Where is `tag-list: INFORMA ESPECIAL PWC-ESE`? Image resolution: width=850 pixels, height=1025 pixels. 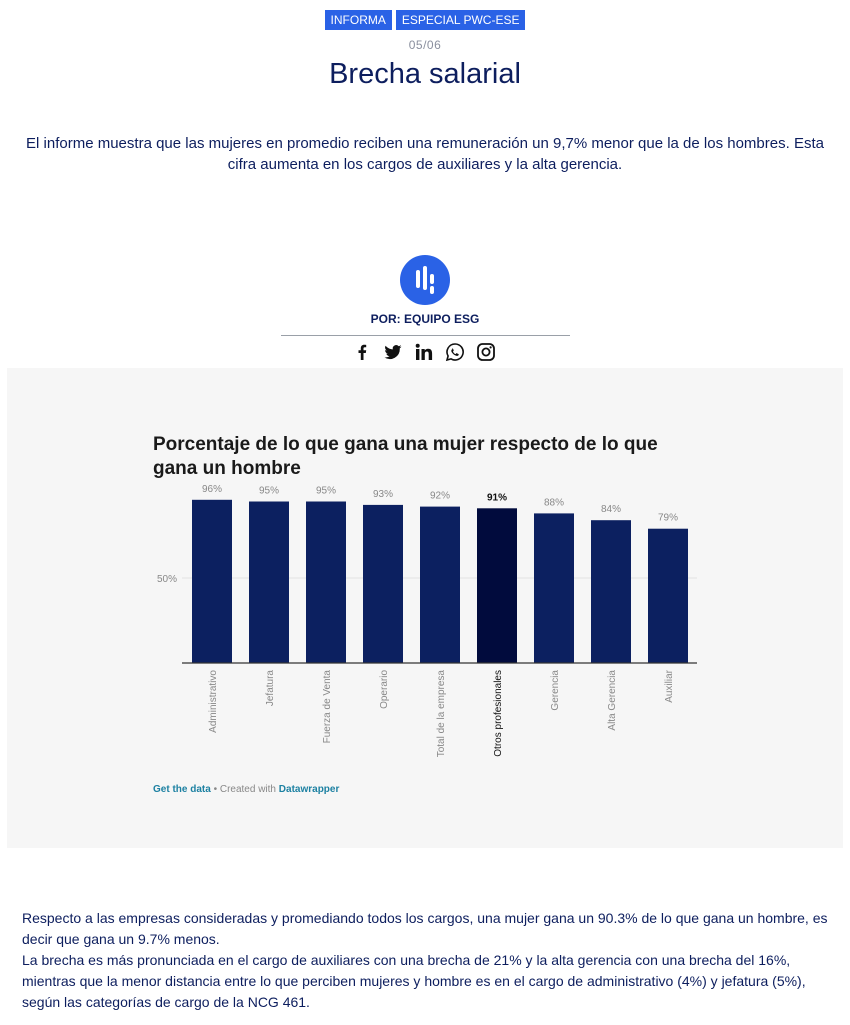
tag-list: INFORMA ESPECIAL PWC-ESE is located at coordinates (425, 20).